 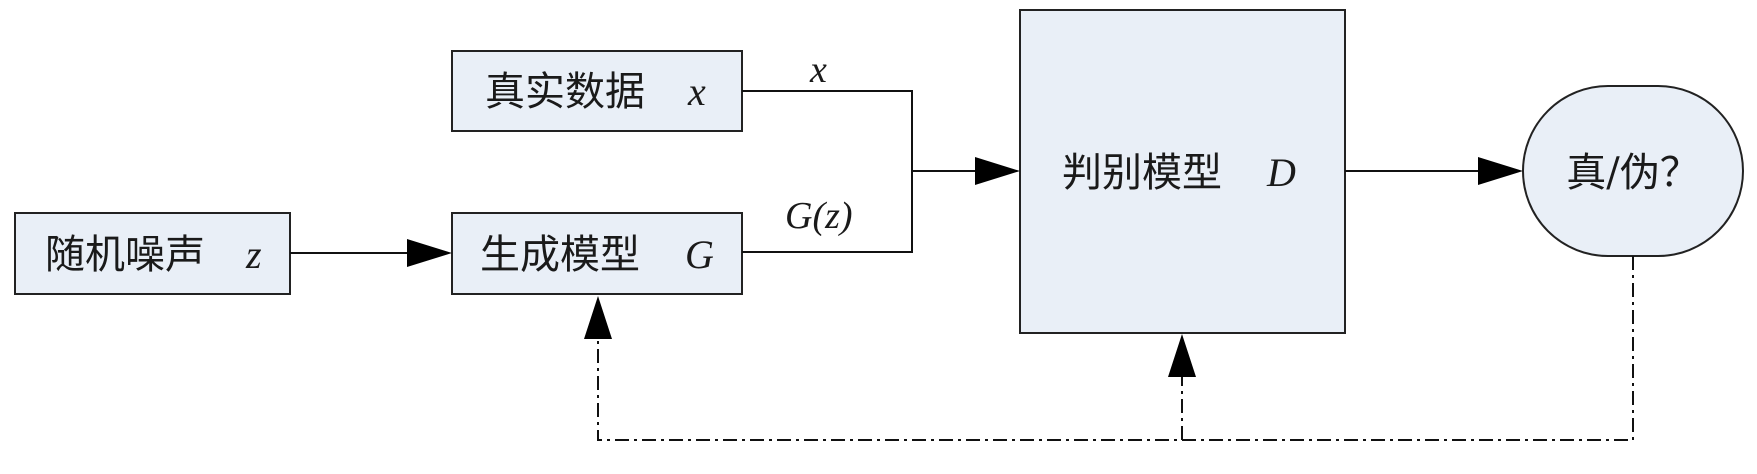 I want to click on feedback-arrow-to-generator, so click(x=598, y=317).